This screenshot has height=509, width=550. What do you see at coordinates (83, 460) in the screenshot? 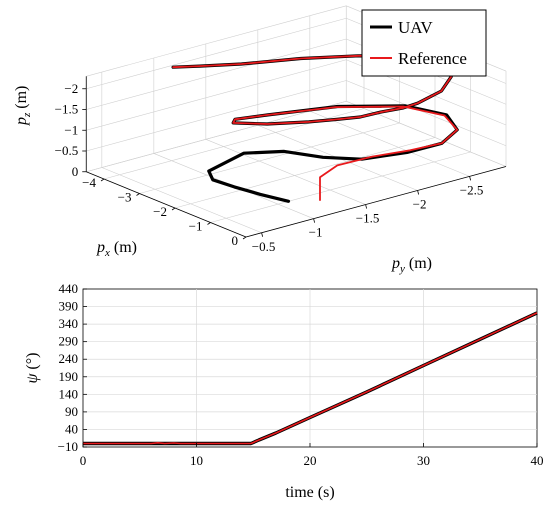
I see `x-tick-label: 0` at bounding box center [83, 460].